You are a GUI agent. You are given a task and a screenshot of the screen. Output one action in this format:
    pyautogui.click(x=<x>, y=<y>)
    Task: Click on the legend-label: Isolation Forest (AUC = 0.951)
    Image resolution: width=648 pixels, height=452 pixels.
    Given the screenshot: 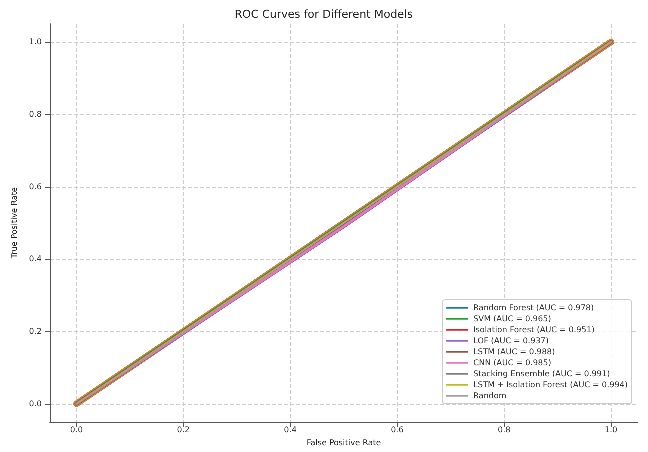 What is the action you would take?
    pyautogui.click(x=534, y=330)
    